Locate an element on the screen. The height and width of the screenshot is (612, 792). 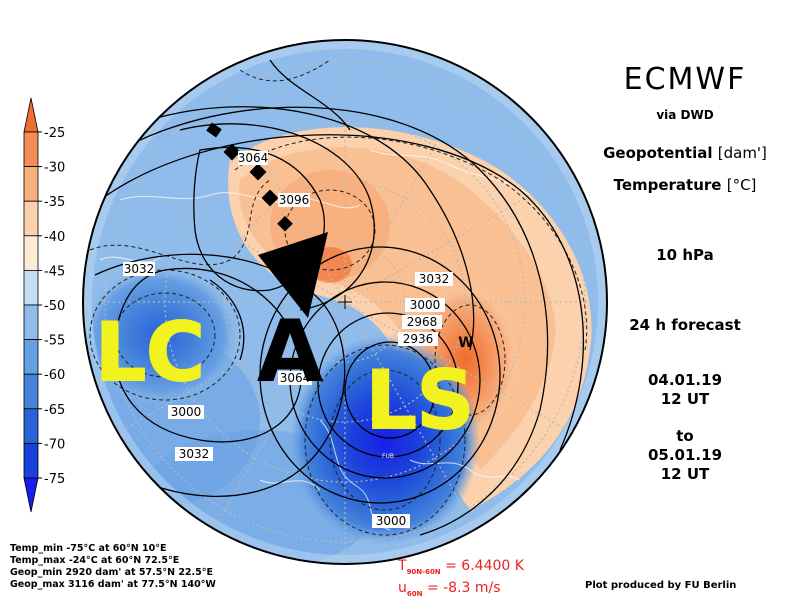
polar-indices: T90N-60N = 6.4400 K u60N = -8.3 m/s is located at coordinates (461, 580).